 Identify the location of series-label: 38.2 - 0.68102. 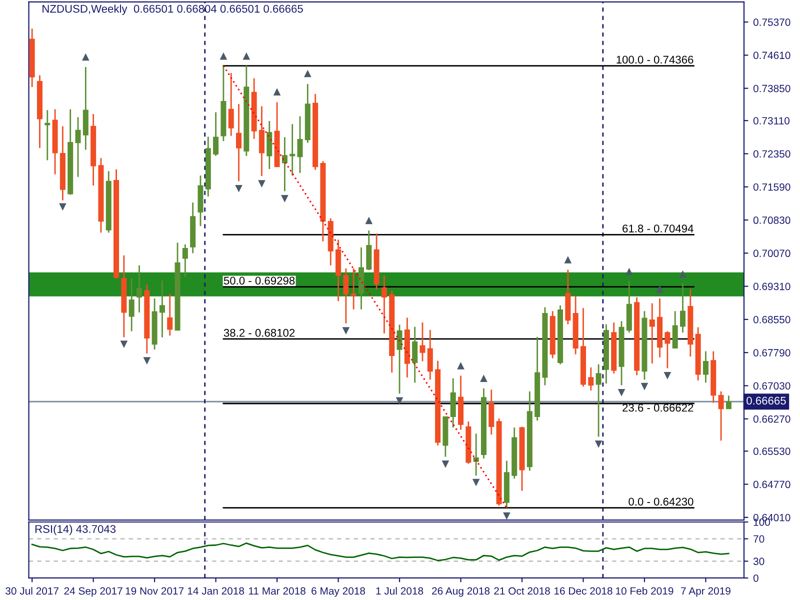
(259, 332).